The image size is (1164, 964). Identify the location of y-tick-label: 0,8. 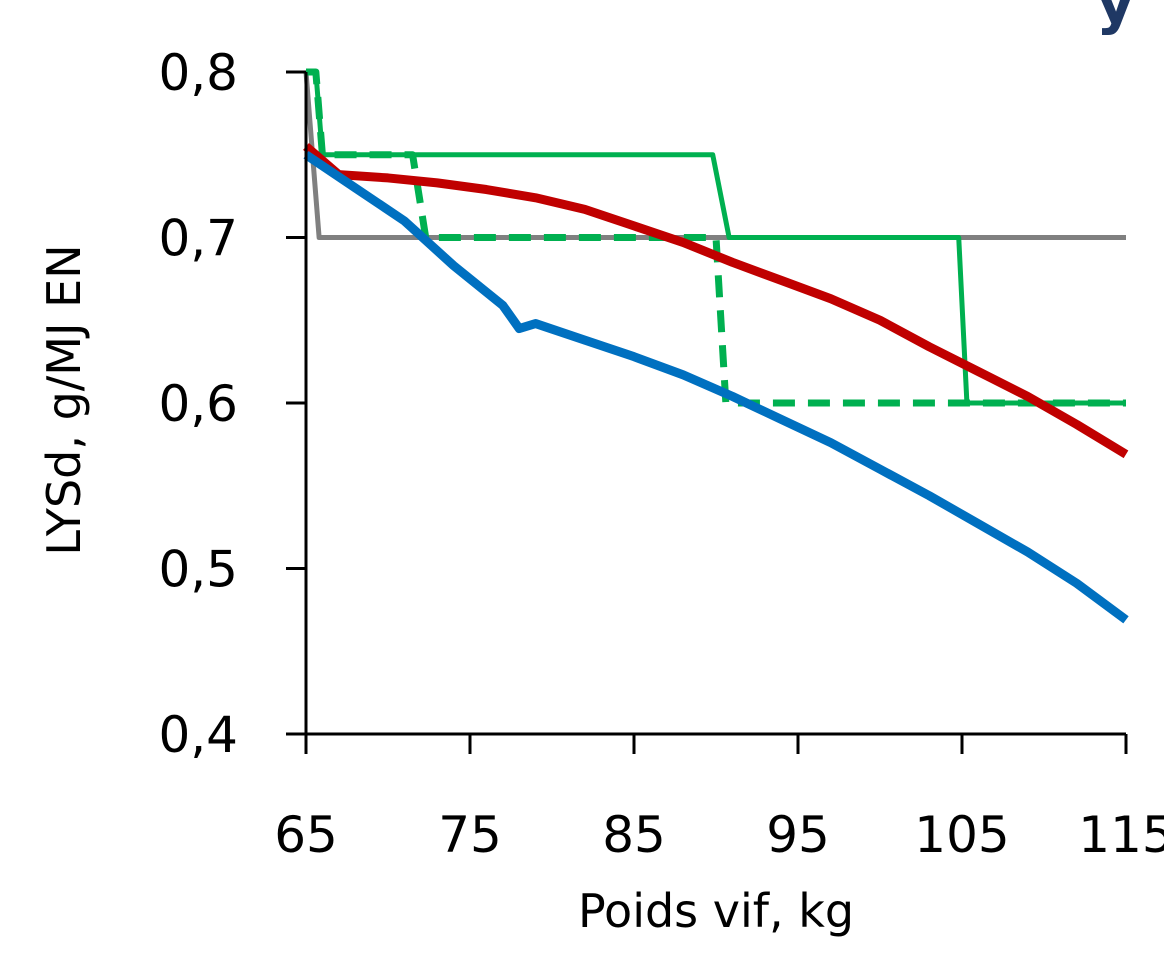
(198, 73).